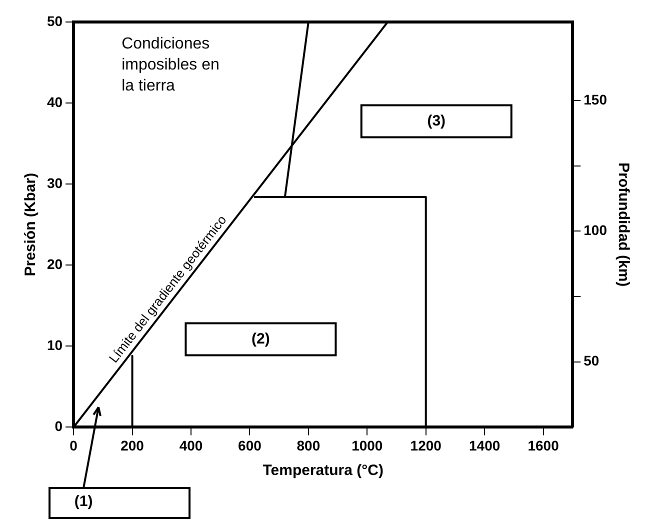 Image resolution: width=654 pixels, height=530 pixels. What do you see at coordinates (171, 64) in the screenshot?
I see `annotation: Condiciones imposibles en la tierra` at bounding box center [171, 64].